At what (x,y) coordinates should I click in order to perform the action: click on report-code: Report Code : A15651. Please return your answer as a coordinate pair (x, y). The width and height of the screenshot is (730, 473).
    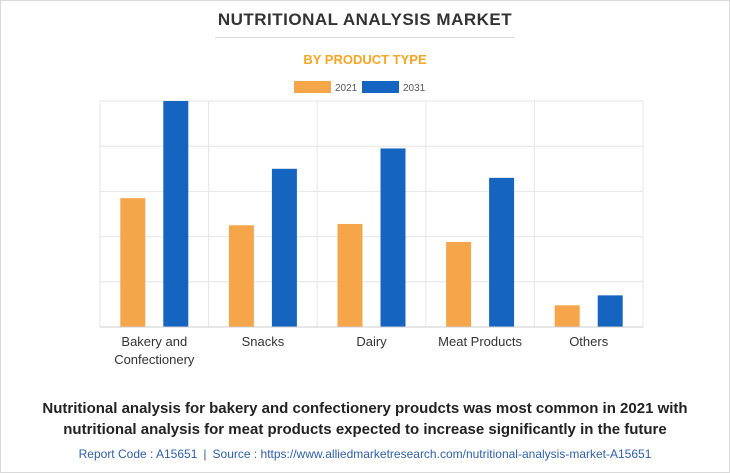
    Looking at the image, I should click on (138, 454).